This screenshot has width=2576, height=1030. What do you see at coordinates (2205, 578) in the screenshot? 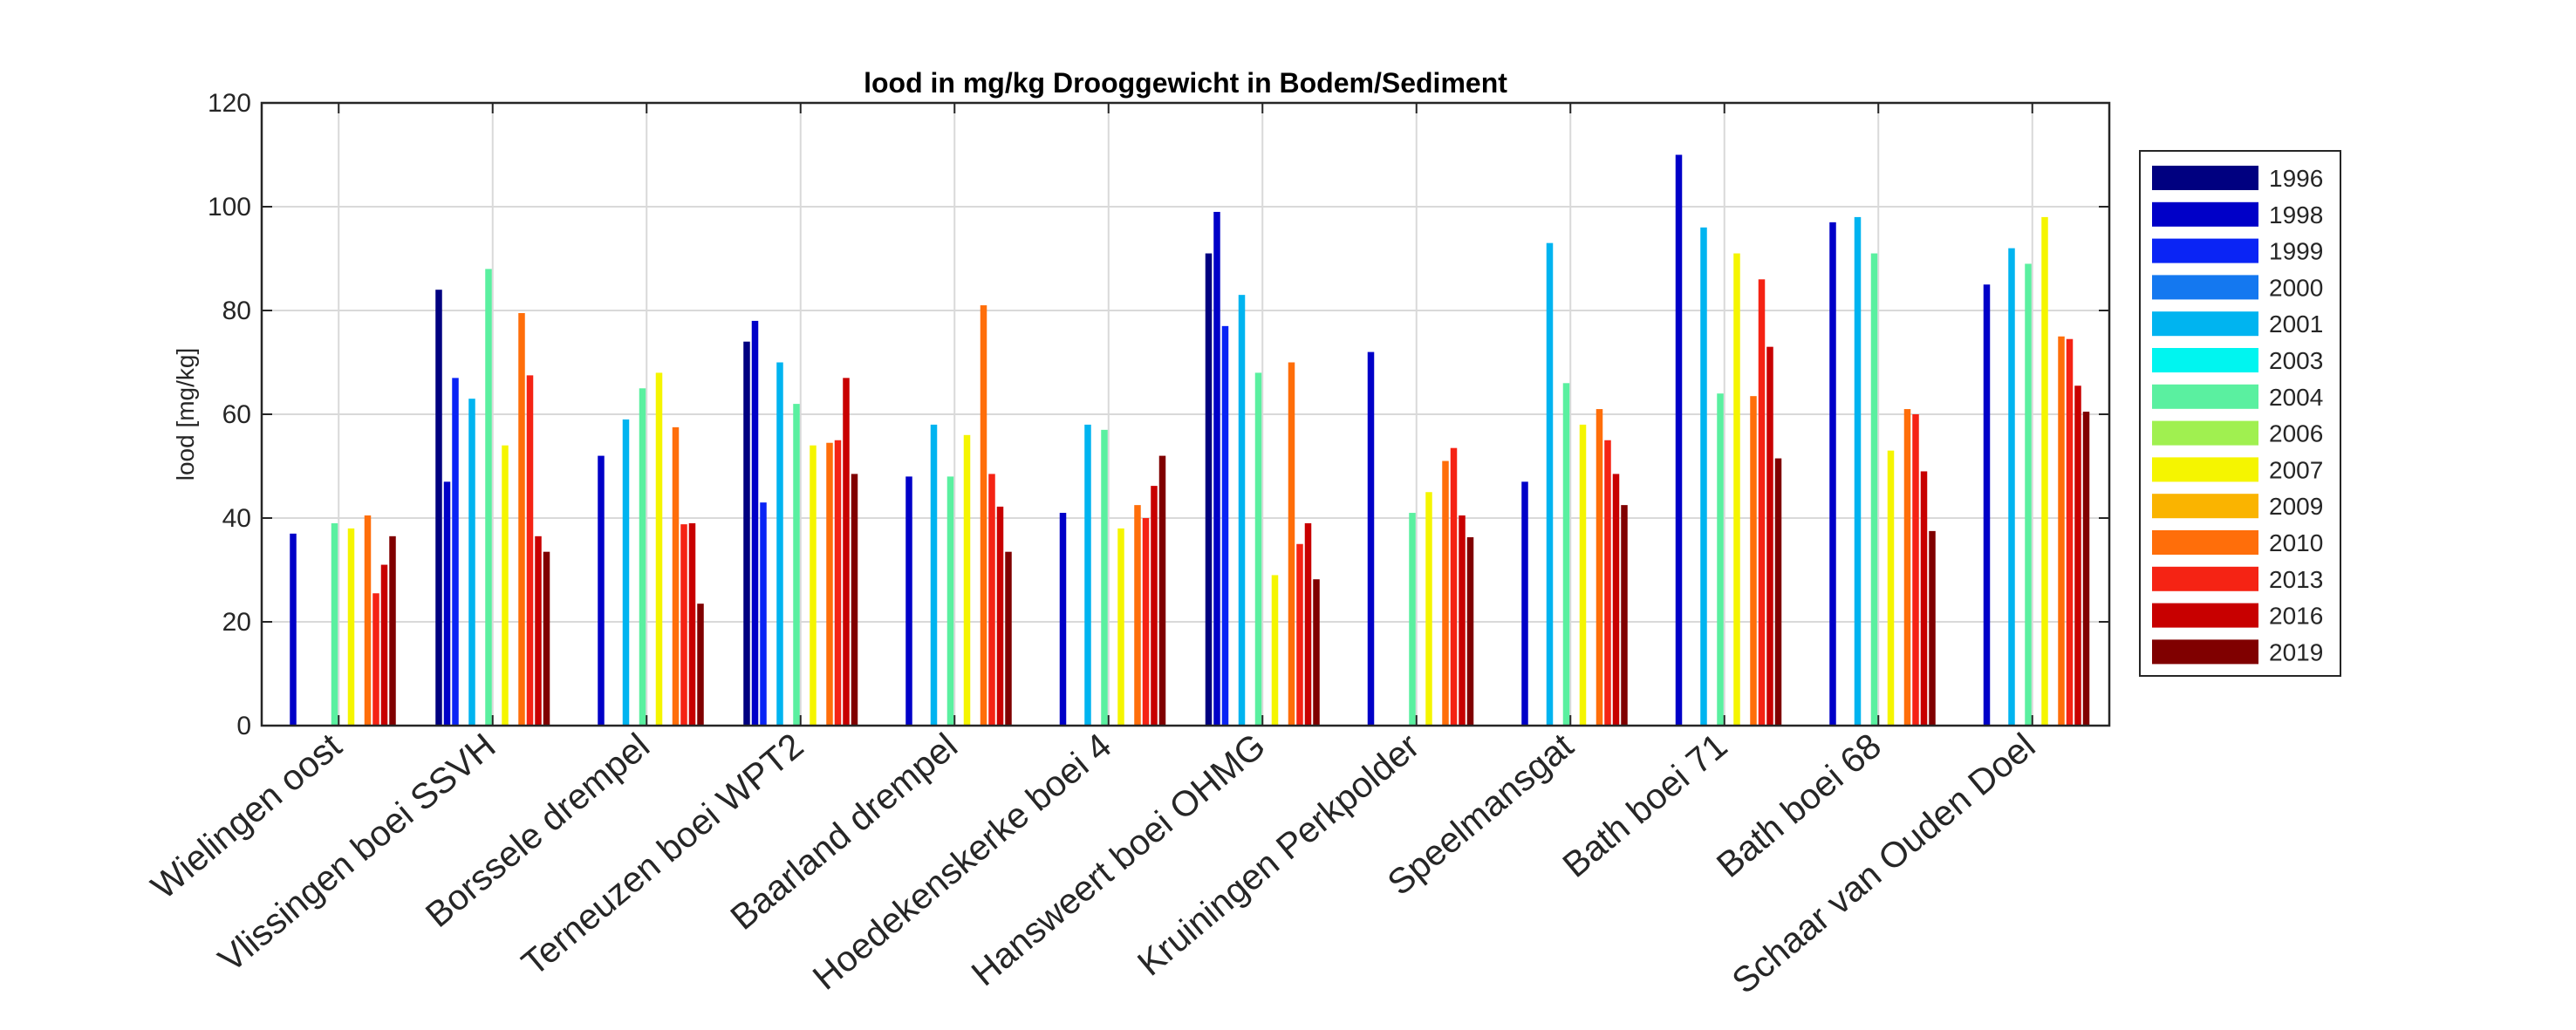
I see `legend-swatch-2013` at bounding box center [2205, 578].